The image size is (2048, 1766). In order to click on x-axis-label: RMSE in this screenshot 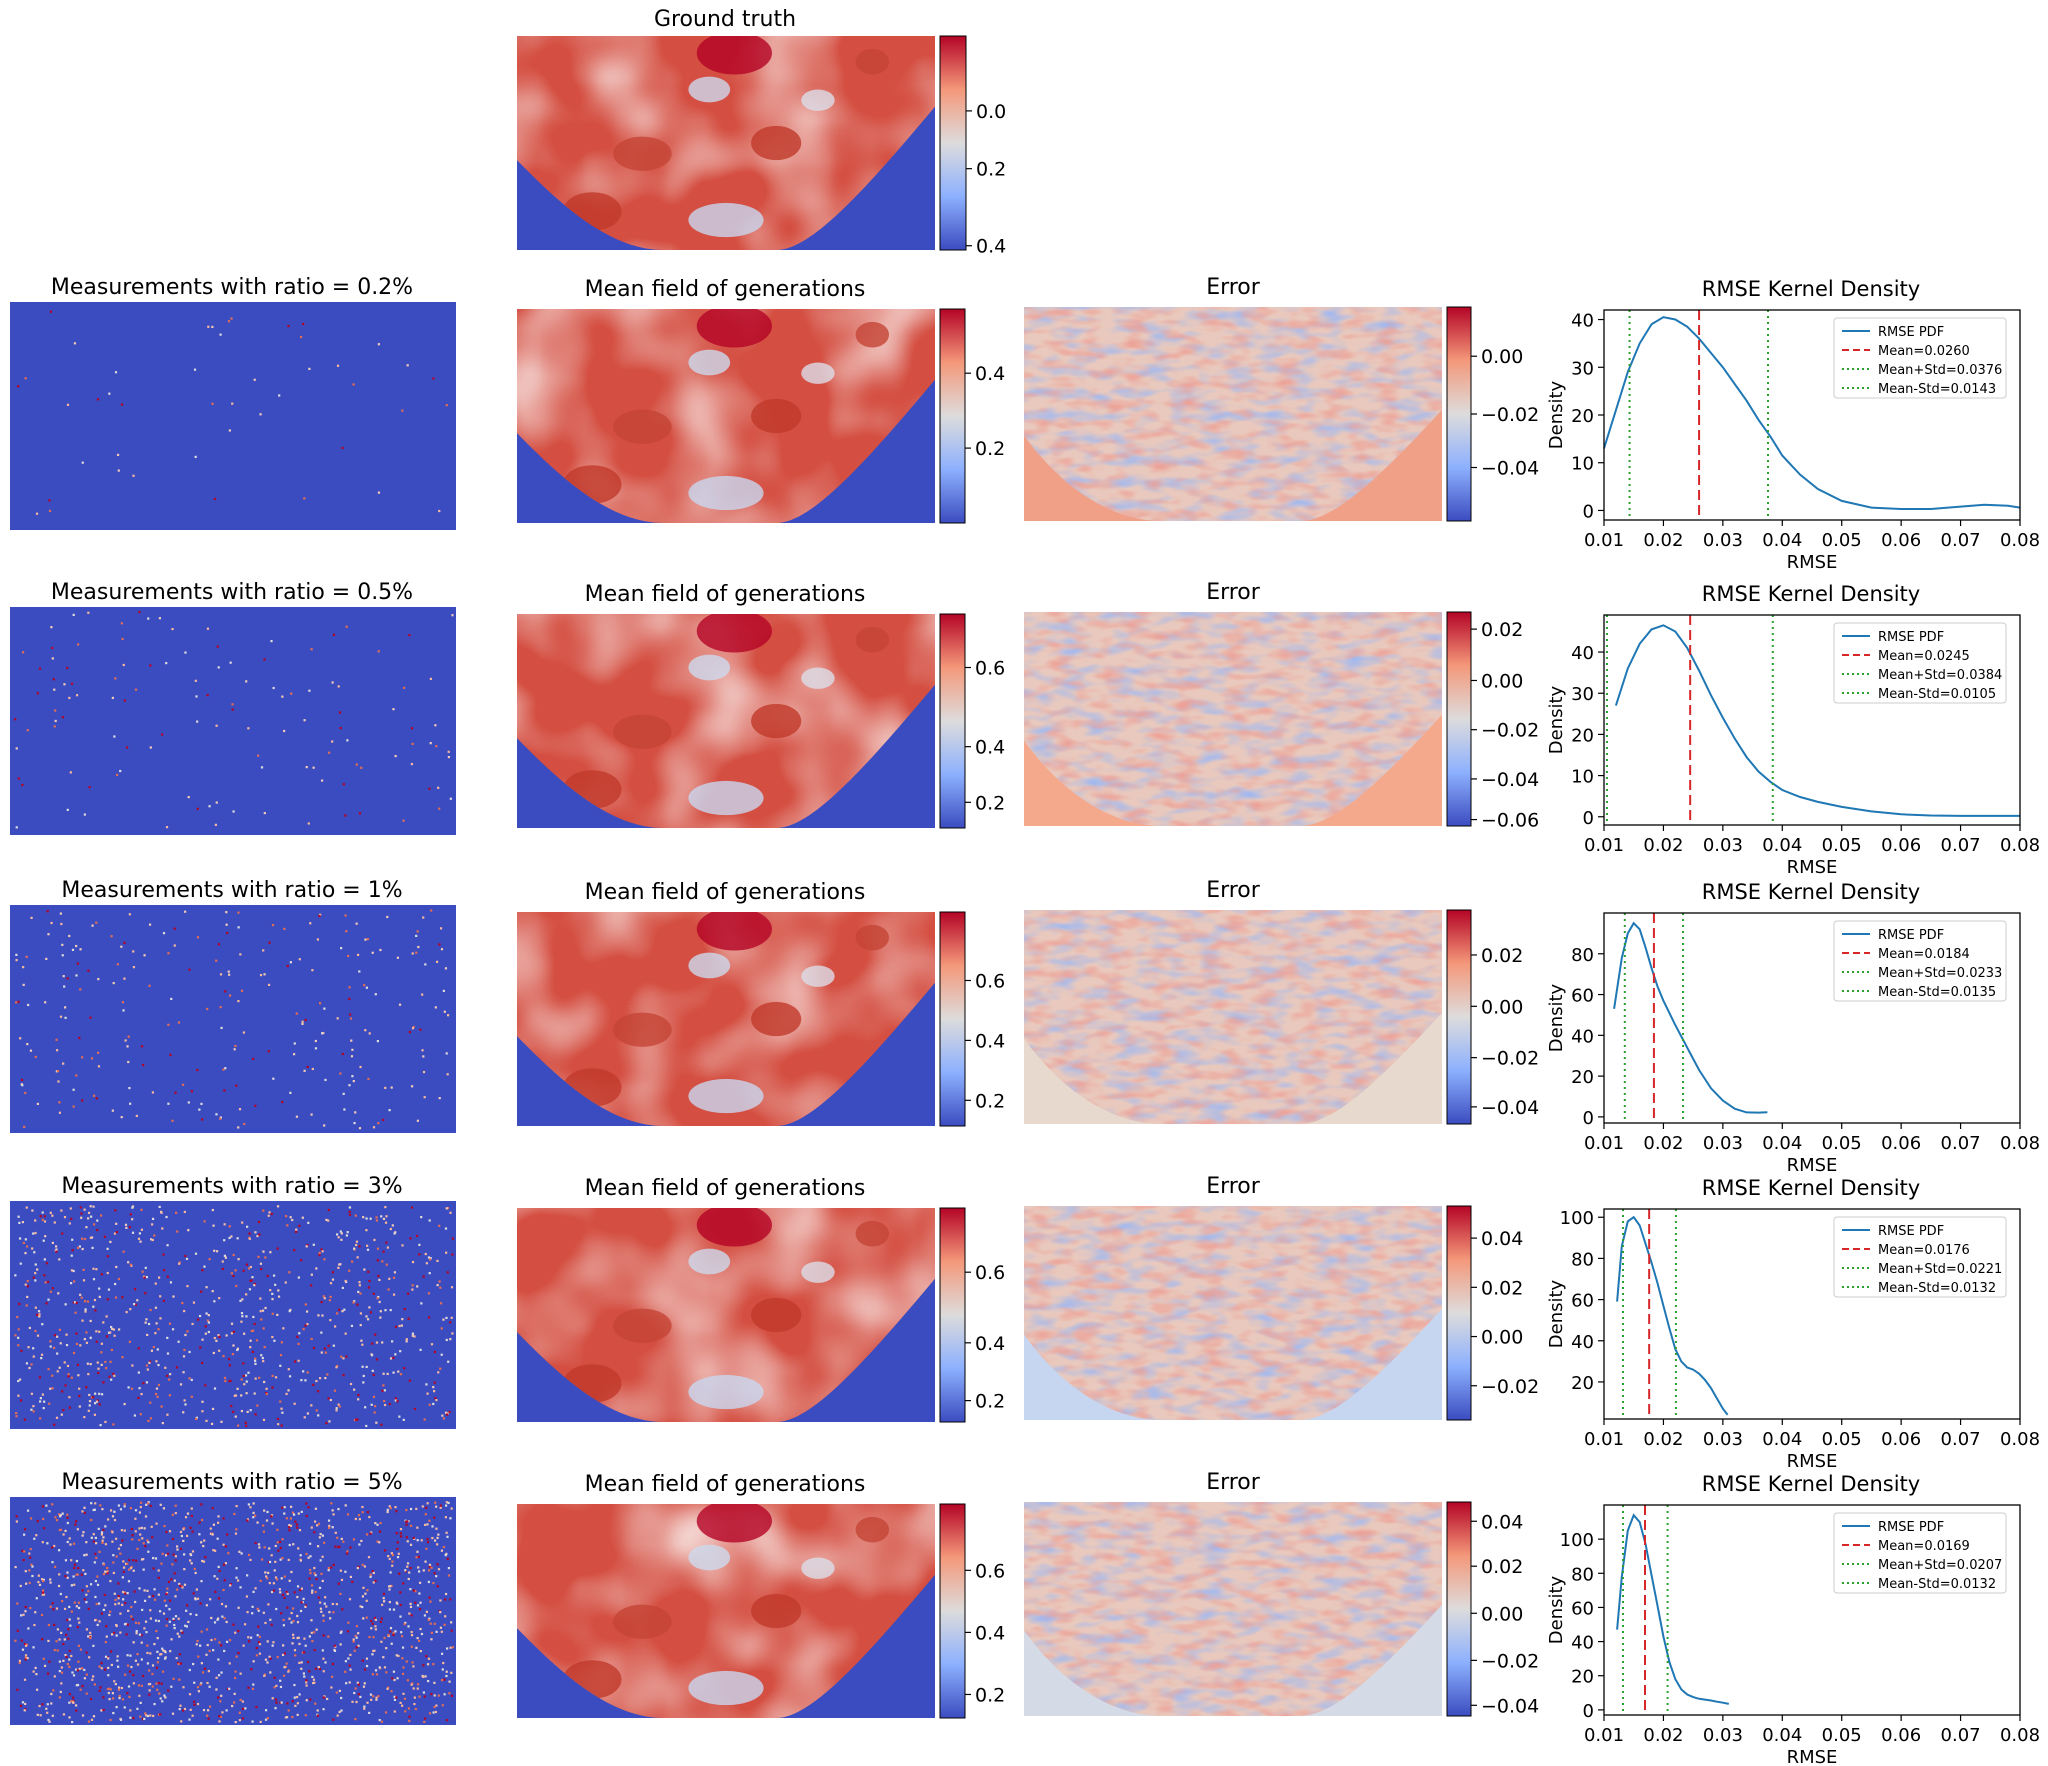, I will do `click(1812, 562)`.